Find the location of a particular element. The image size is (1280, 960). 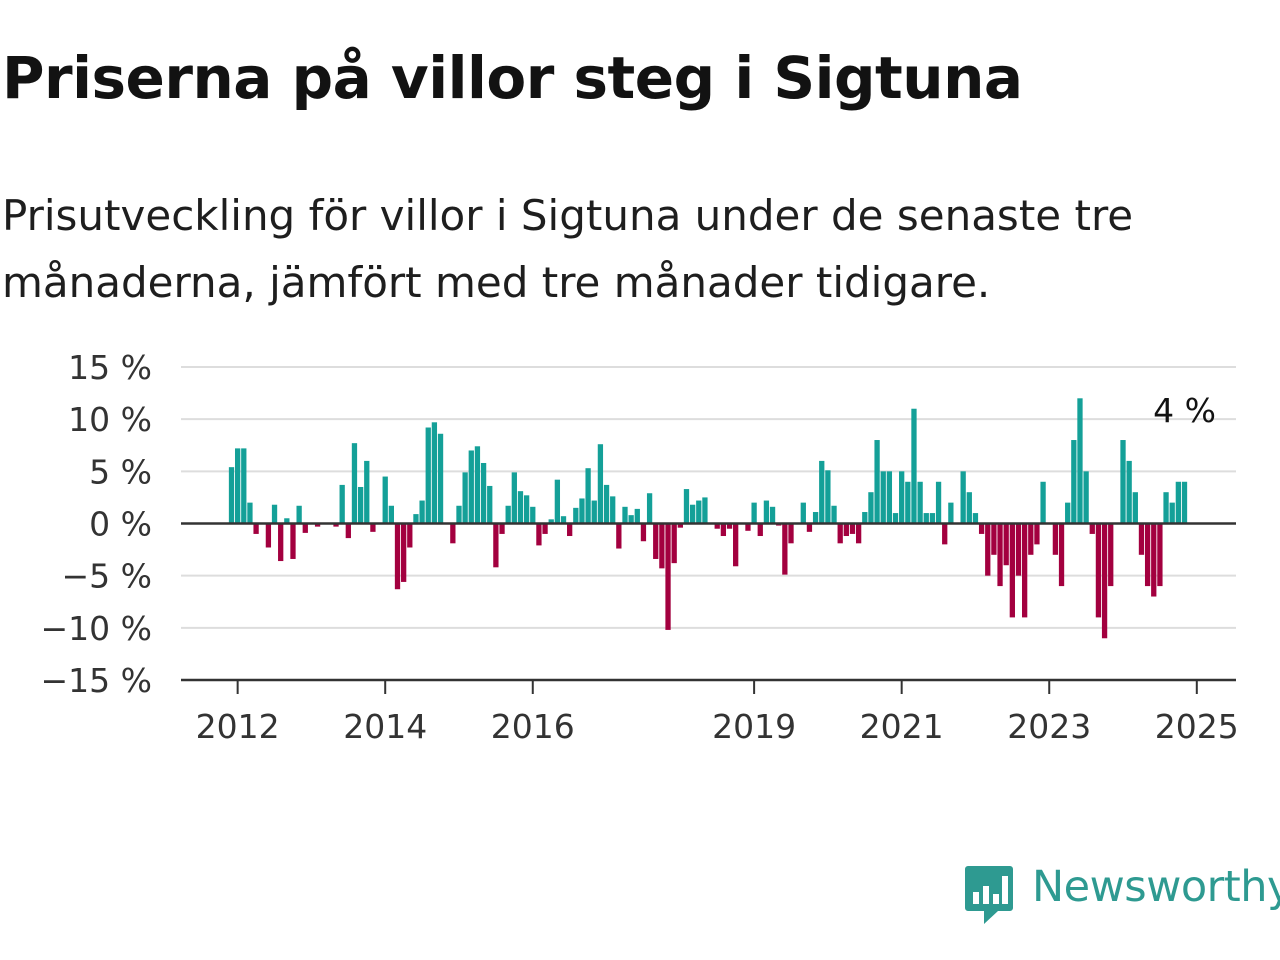

y-tick-label: −5 % is located at coordinates (107, 576).